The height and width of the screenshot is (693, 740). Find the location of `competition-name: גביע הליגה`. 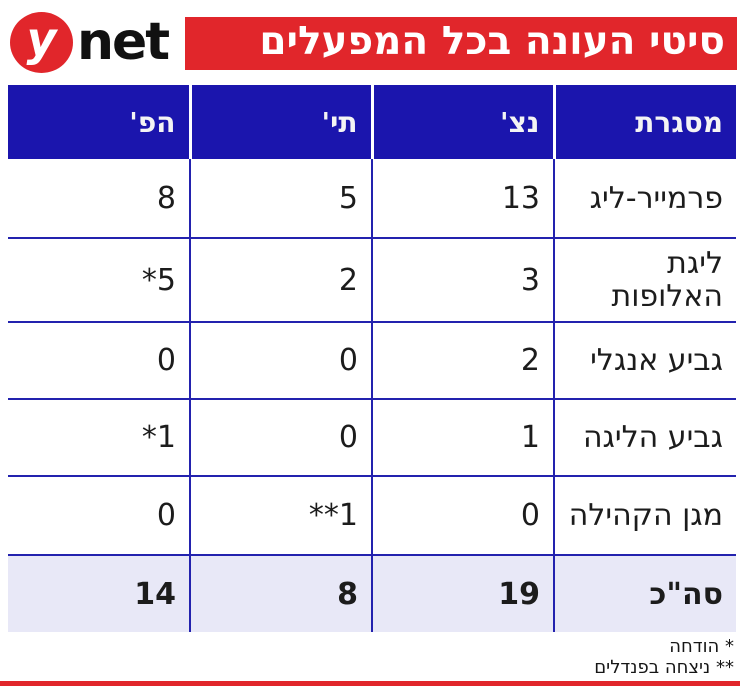

competition-name: גביע הליגה is located at coordinates (644, 438).